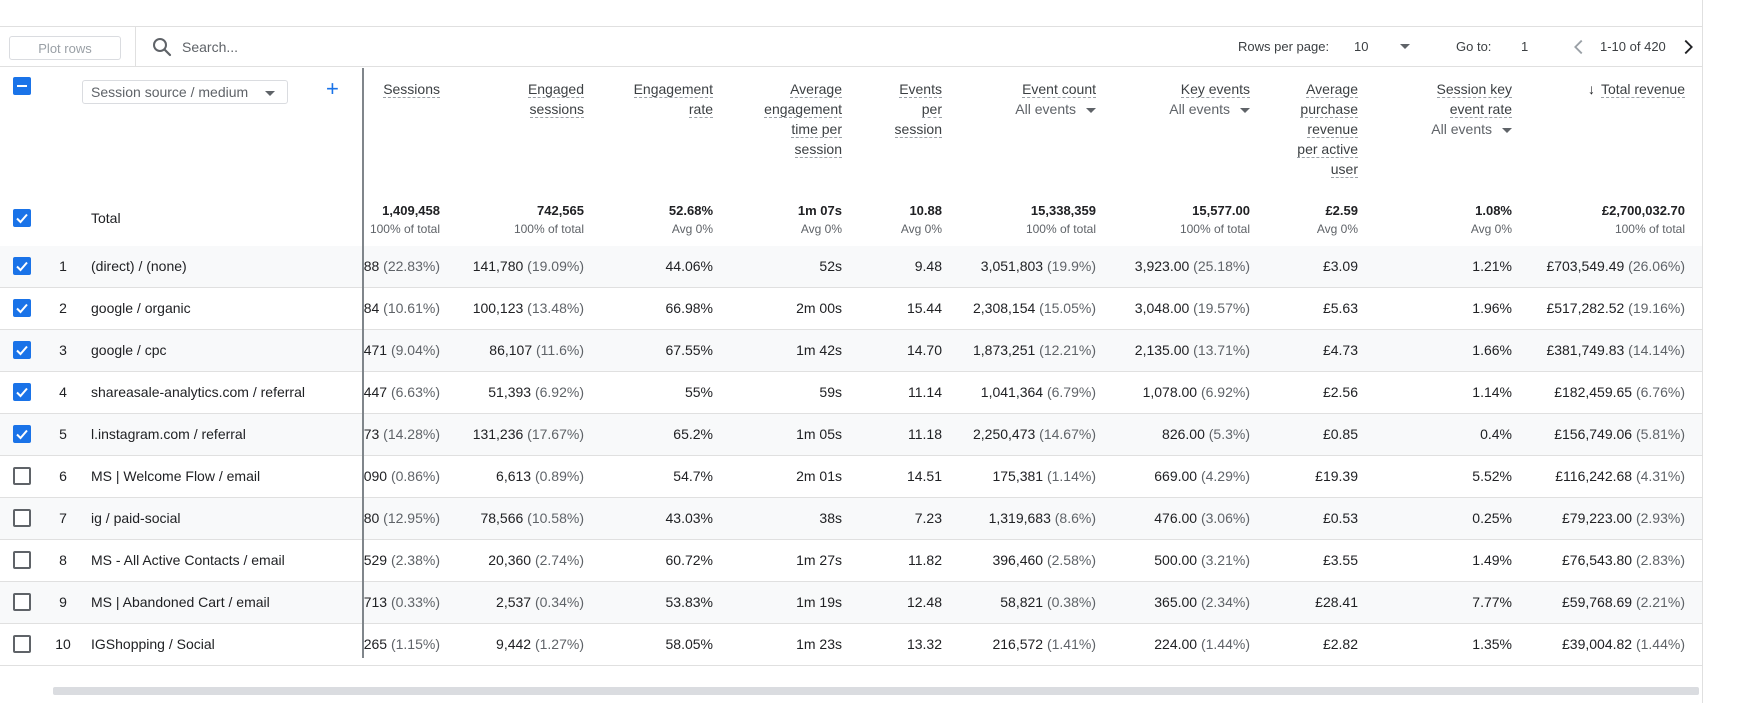  I want to click on column-header: Average purchase revenue per active user, so click(1313, 129).